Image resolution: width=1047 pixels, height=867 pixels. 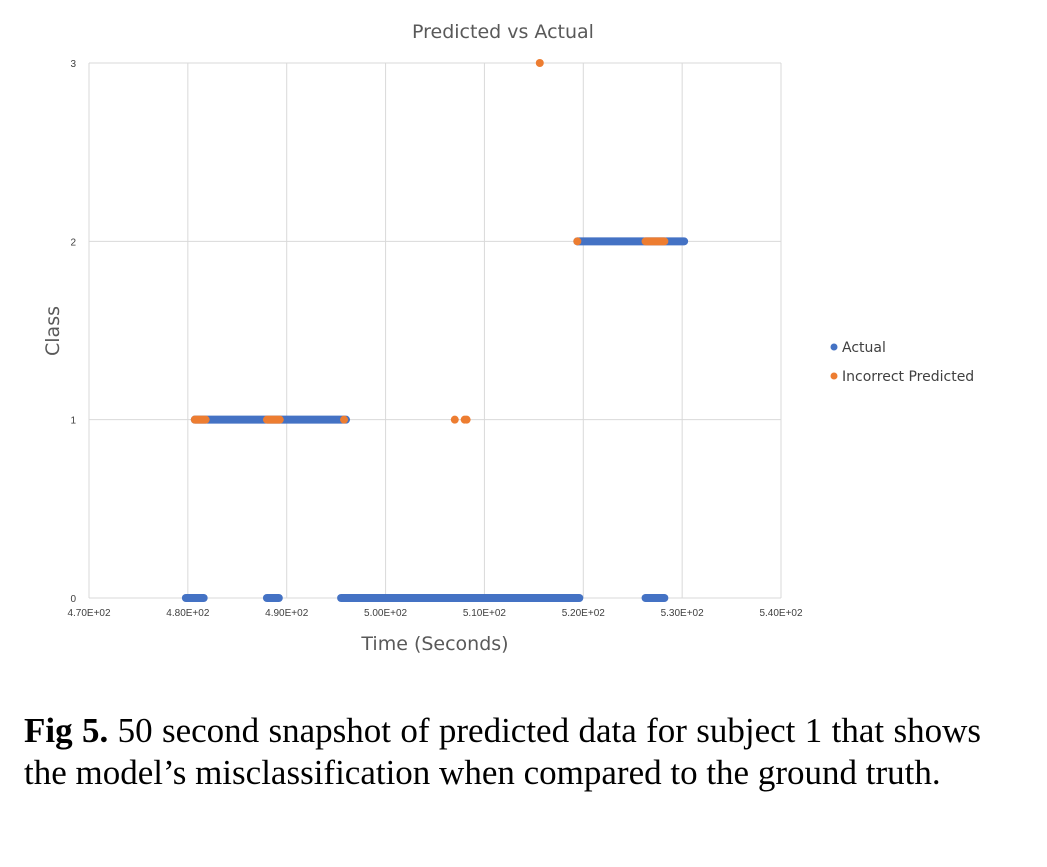 What do you see at coordinates (864, 348) in the screenshot?
I see `legend-label: Actual` at bounding box center [864, 348].